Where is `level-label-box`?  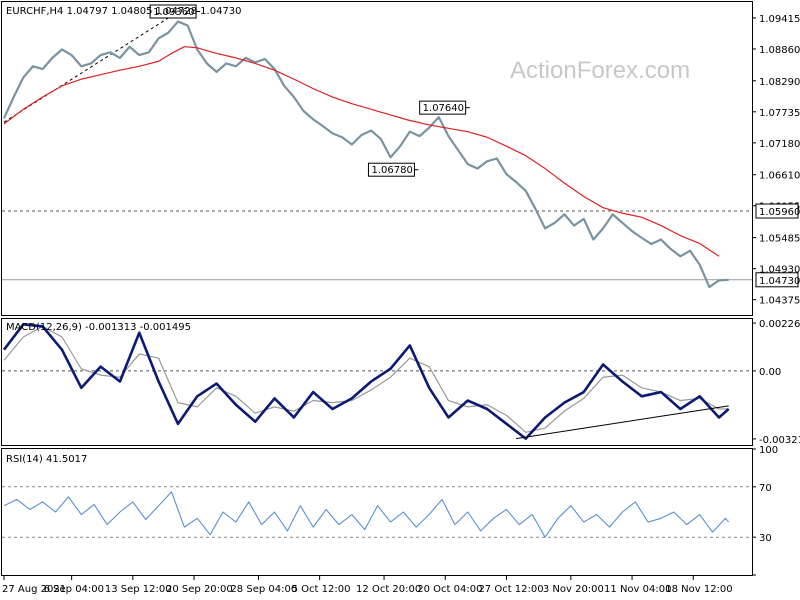 level-label-box is located at coordinates (777, 211).